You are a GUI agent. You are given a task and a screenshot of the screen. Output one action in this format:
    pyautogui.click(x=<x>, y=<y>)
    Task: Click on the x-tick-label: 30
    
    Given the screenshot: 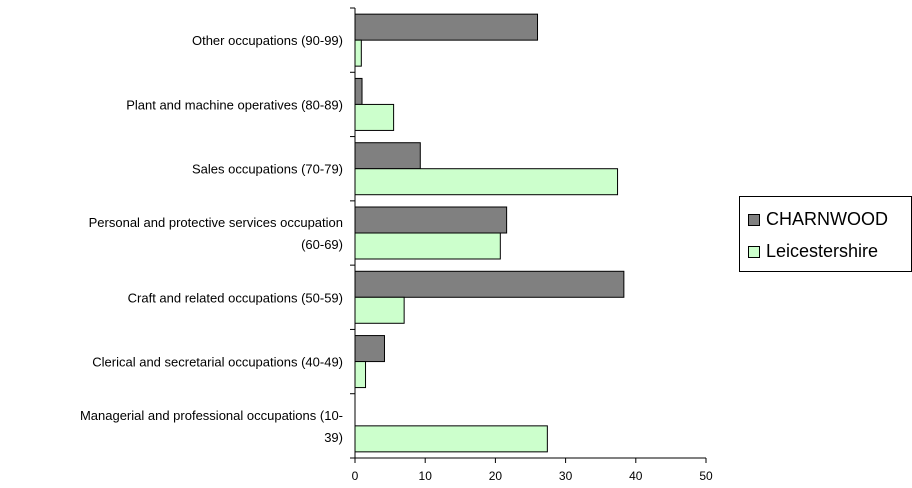 What is the action you would take?
    pyautogui.click(x=566, y=476)
    